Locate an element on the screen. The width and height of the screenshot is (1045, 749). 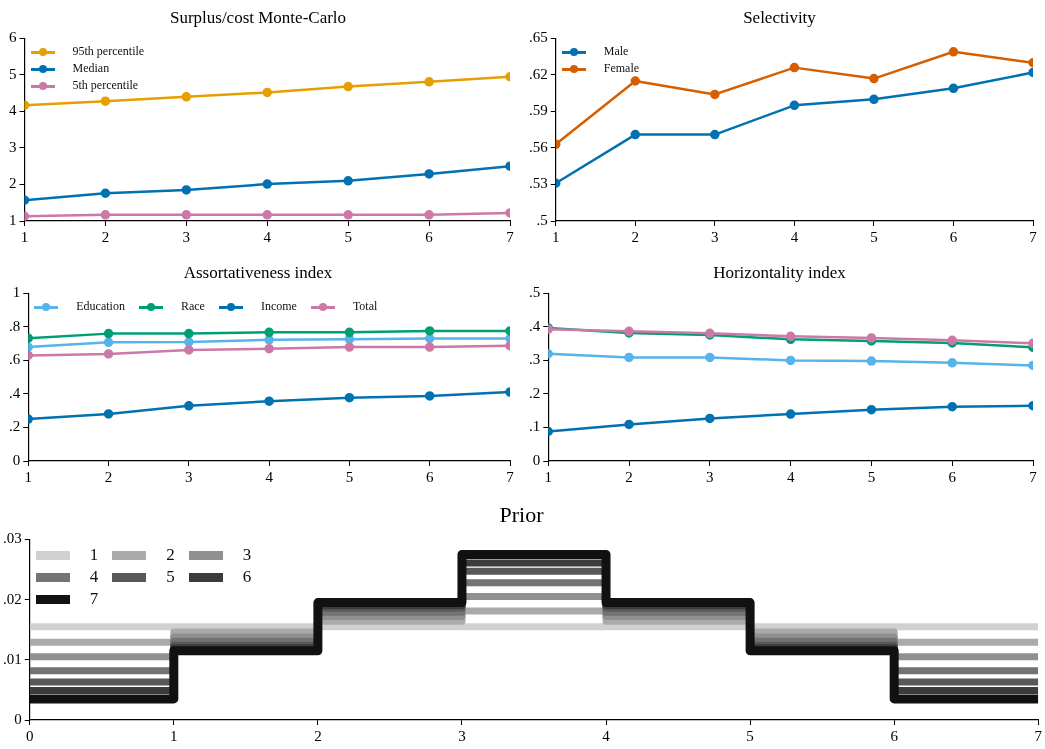
y-tick-label: .3 is located at coordinates (535, 359).